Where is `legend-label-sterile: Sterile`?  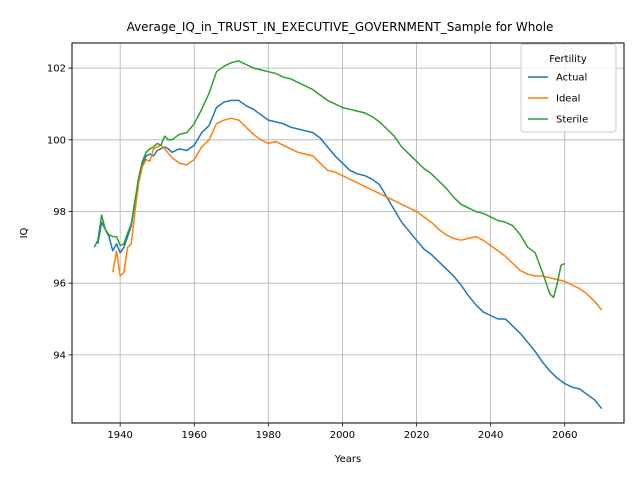
legend-label-sterile: Sterile is located at coordinates (572, 120).